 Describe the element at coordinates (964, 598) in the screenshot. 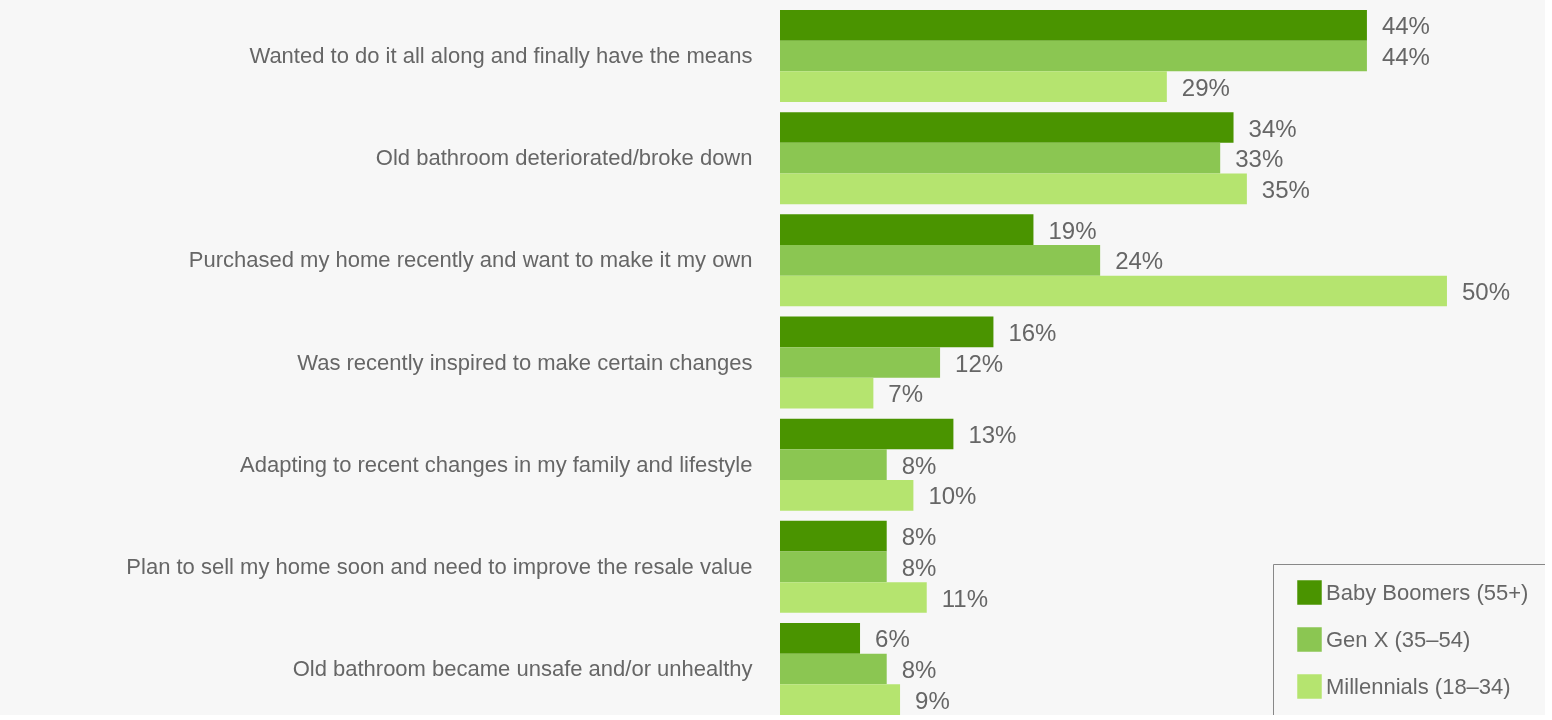

I see `data-label: 11%` at that location.